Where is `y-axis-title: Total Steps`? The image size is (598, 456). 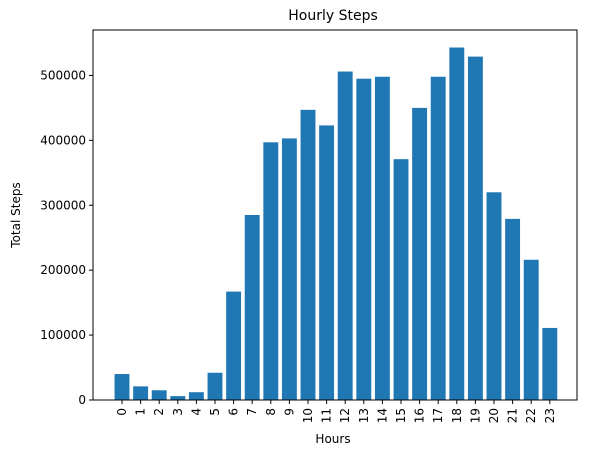 y-axis-title: Total Steps is located at coordinates (16, 215).